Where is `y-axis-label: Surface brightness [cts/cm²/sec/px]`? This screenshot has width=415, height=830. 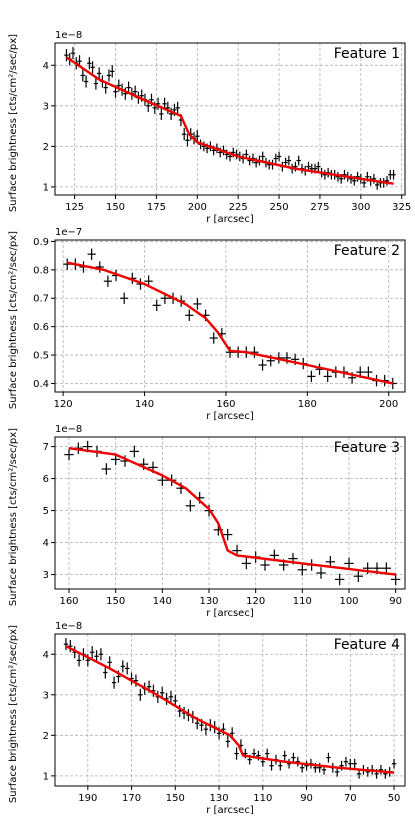 y-axis-label: Surface brightness [cts/cm²/sec/px] is located at coordinates (13, 320).